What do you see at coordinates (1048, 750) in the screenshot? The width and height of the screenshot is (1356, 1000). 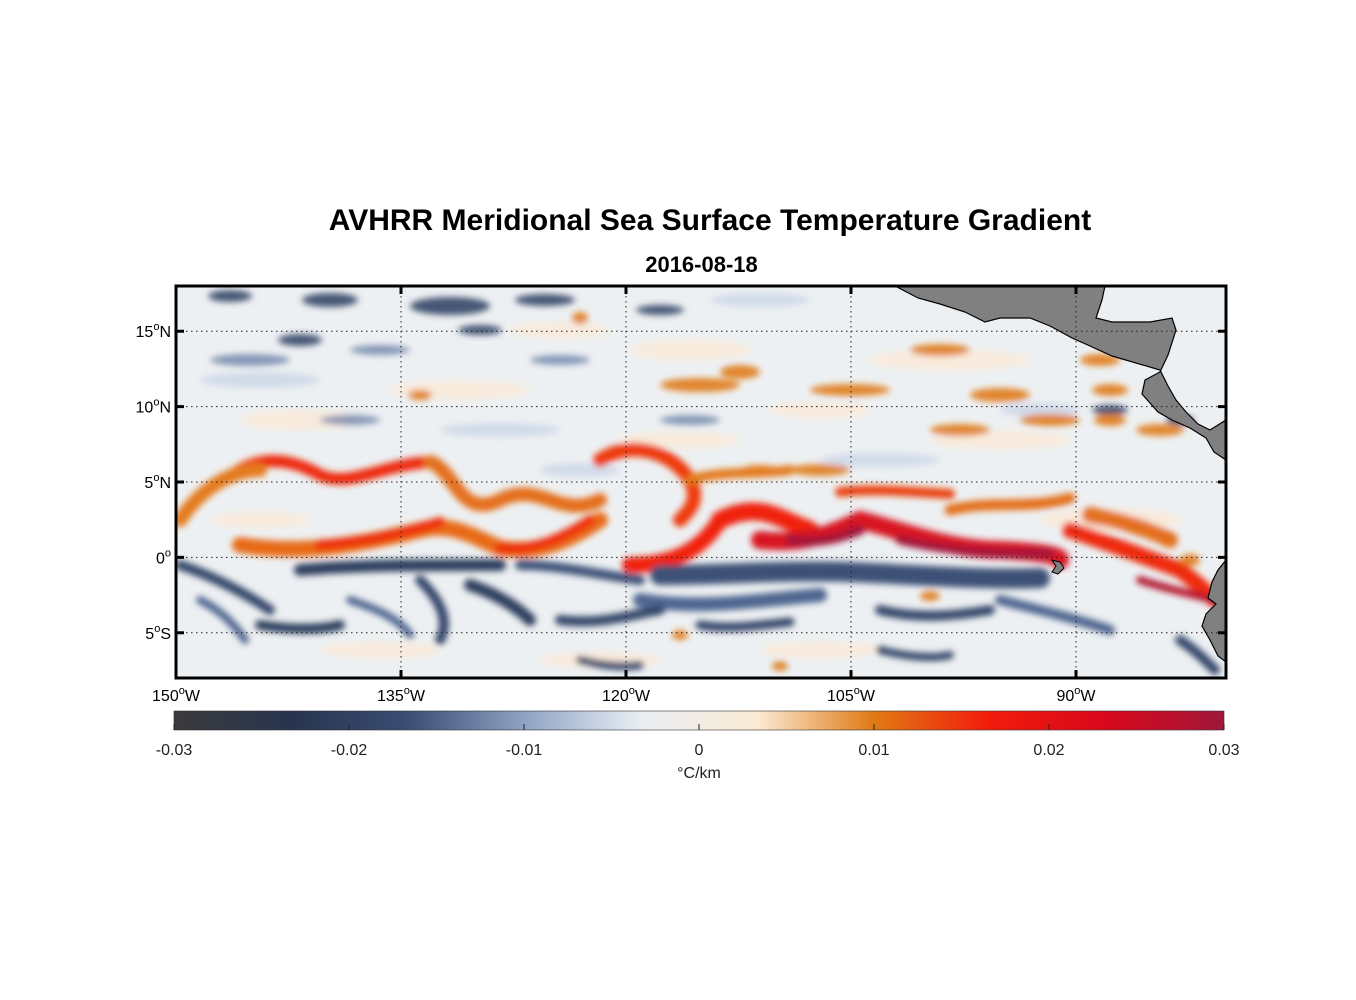 I see `colorbar-tick-label: 0.02` at bounding box center [1048, 750].